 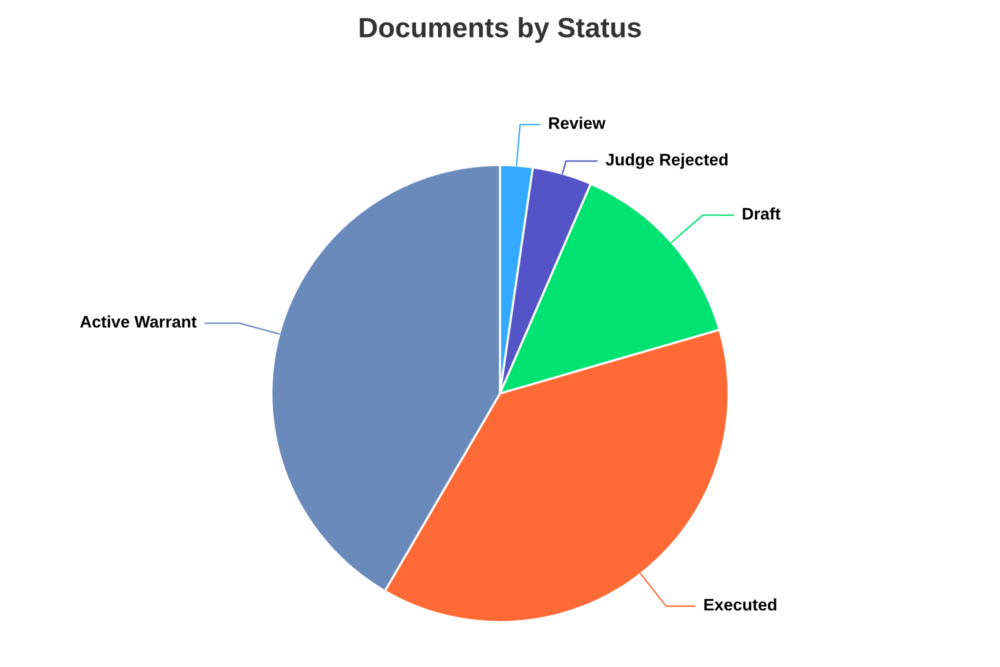 What do you see at coordinates (740, 604) in the screenshot?
I see `slice-label: Executed` at bounding box center [740, 604].